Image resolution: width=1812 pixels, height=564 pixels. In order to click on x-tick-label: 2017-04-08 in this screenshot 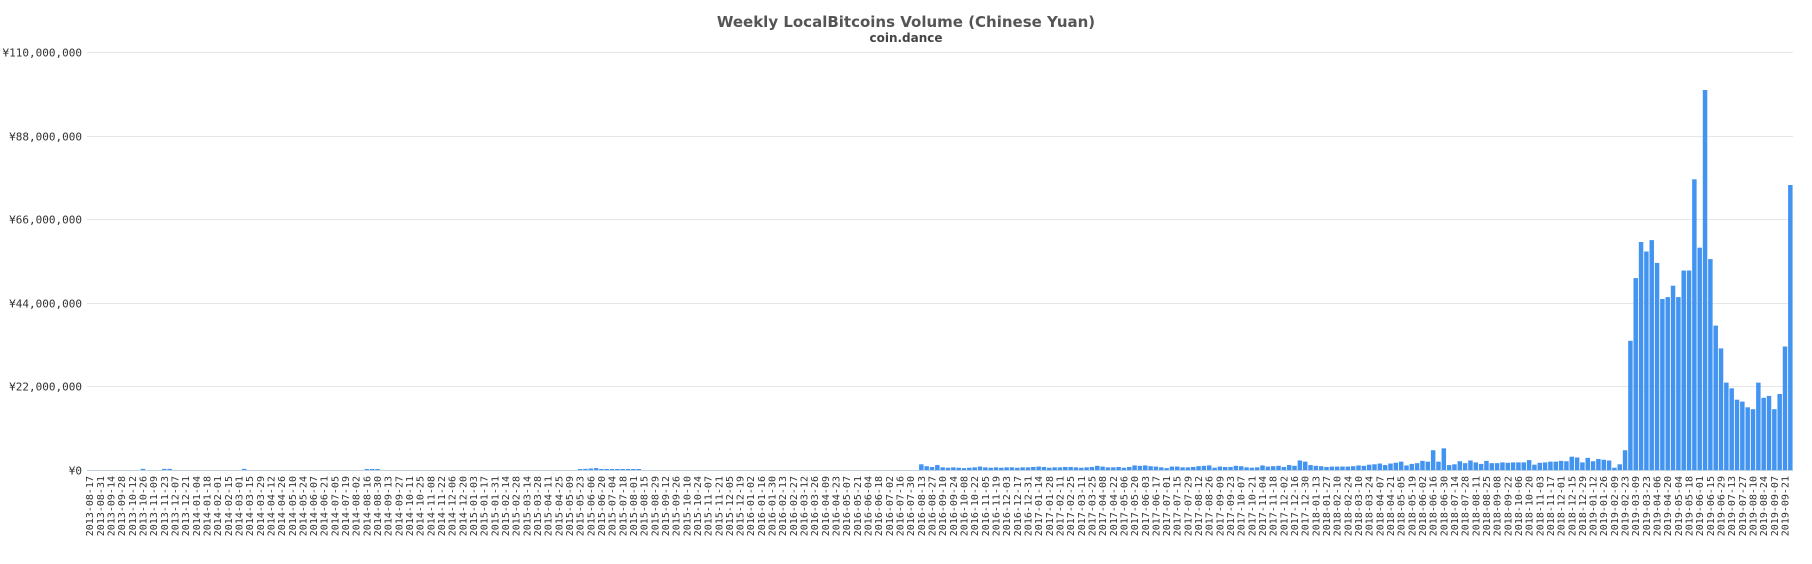, I will do `click(1103, 506)`.